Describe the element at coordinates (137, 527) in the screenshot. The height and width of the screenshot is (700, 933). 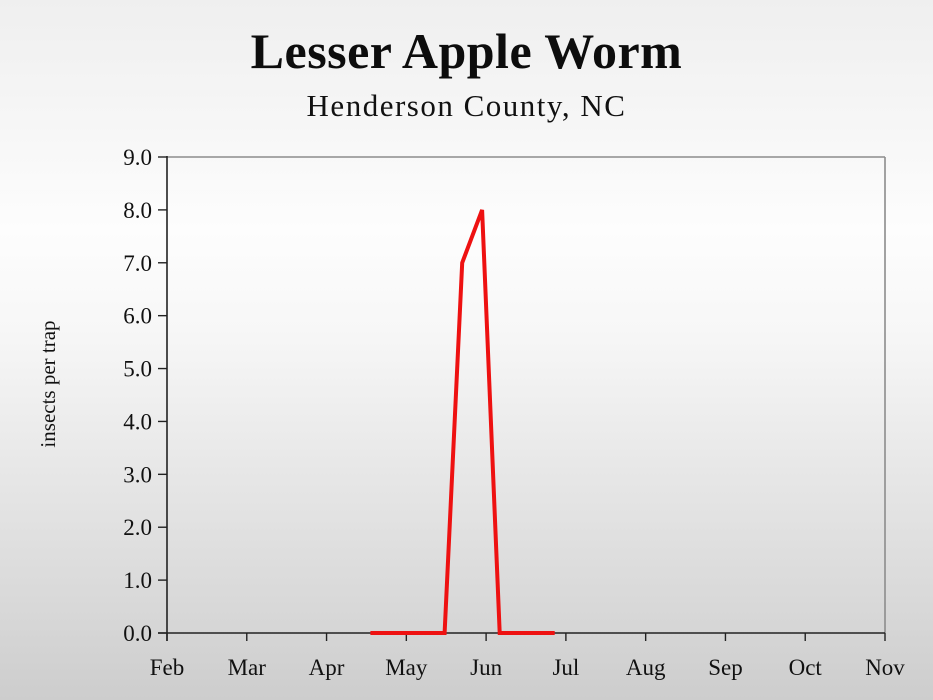
I see `y-tick-label: 2.0` at that location.